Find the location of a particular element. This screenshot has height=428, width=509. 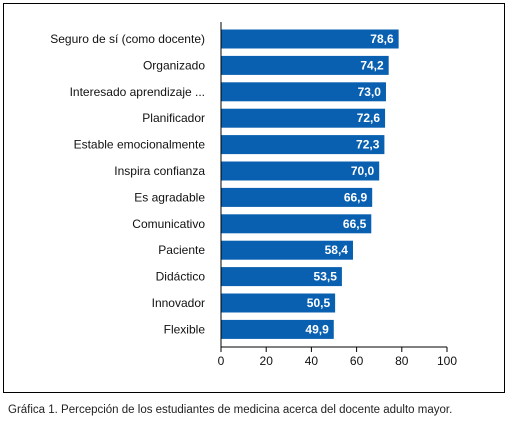

data-label: 72,6 is located at coordinates (369, 118).